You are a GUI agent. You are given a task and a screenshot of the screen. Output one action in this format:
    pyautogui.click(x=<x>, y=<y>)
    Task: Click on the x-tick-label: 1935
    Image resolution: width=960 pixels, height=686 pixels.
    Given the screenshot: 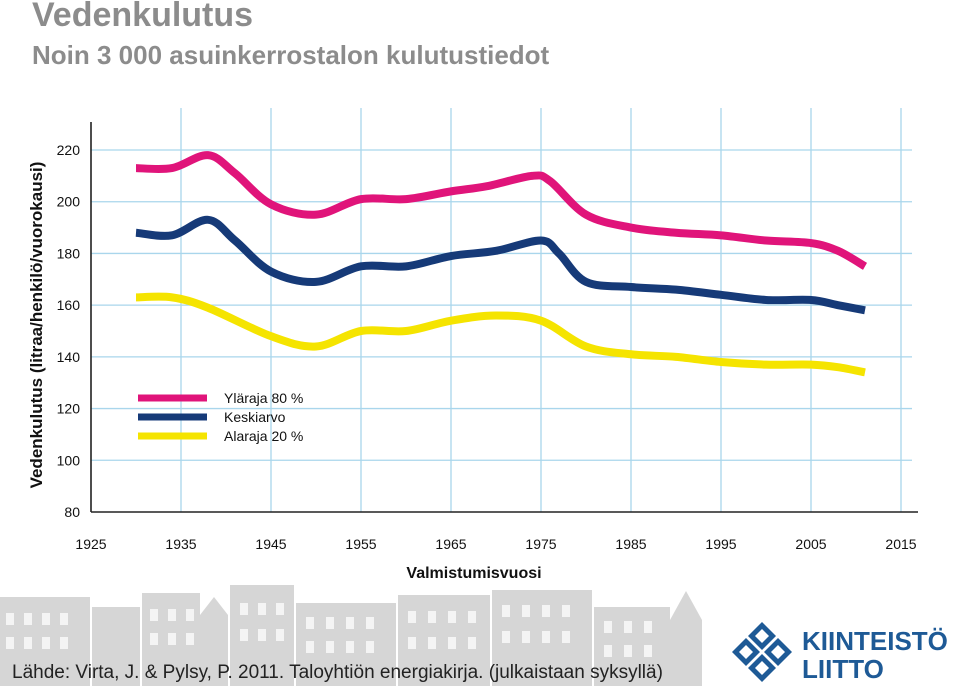 What is the action you would take?
    pyautogui.click(x=180, y=544)
    